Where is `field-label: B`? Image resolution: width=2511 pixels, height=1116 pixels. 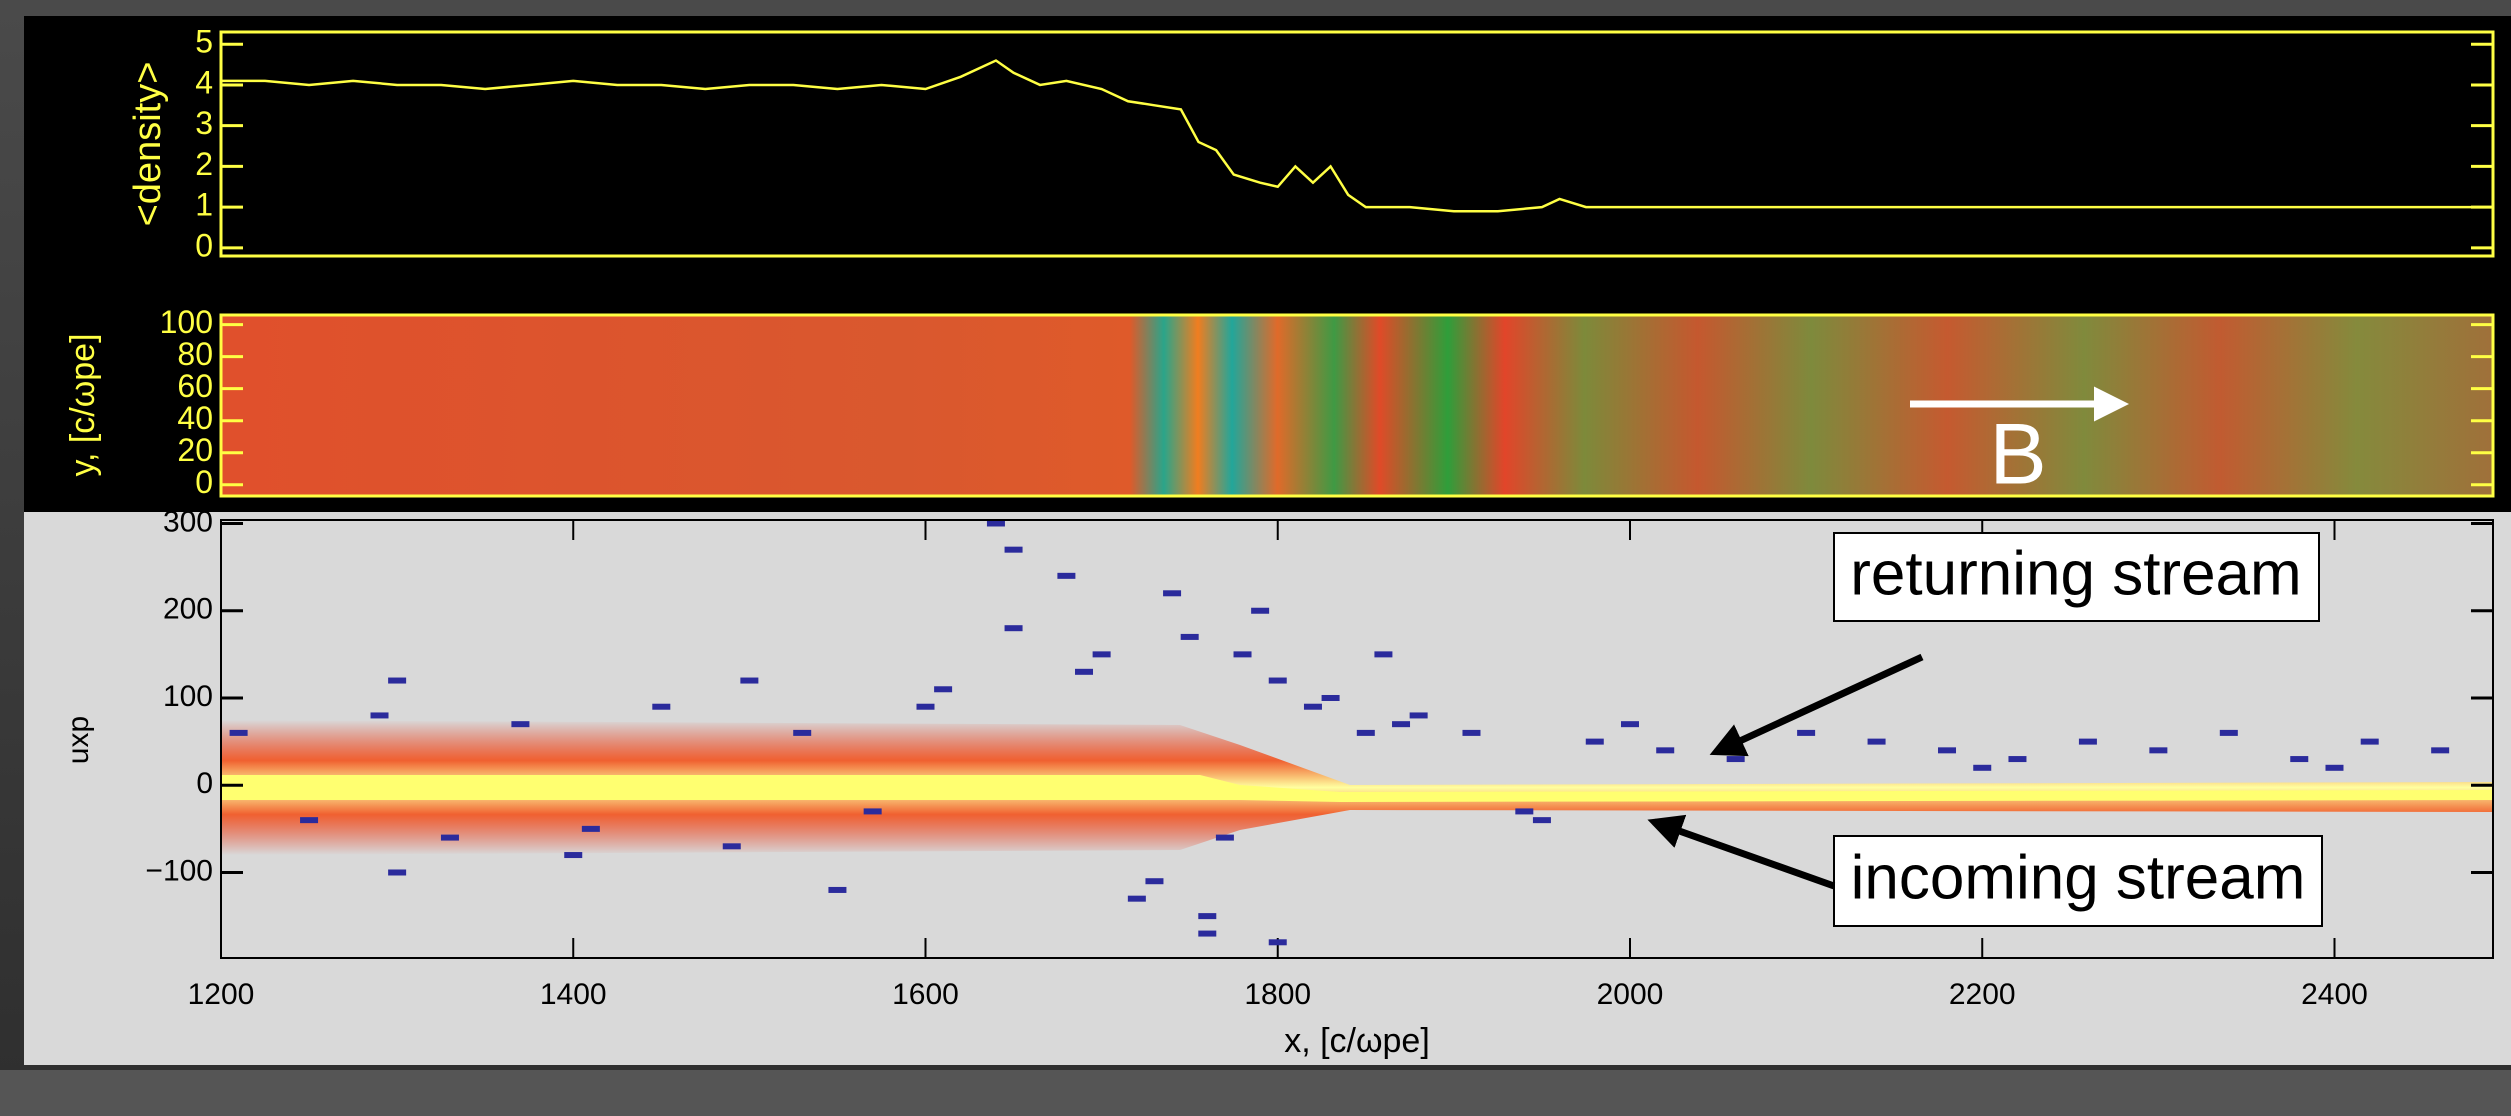
field-label: B is located at coordinates (2017, 455).